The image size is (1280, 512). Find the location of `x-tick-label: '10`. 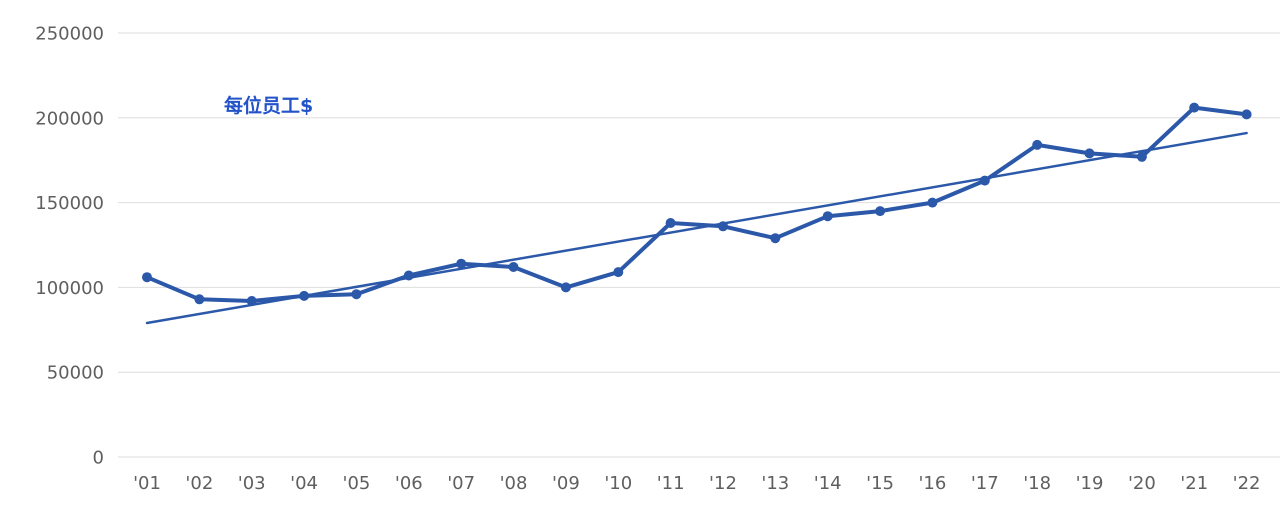

x-tick-label: '10 is located at coordinates (618, 483).